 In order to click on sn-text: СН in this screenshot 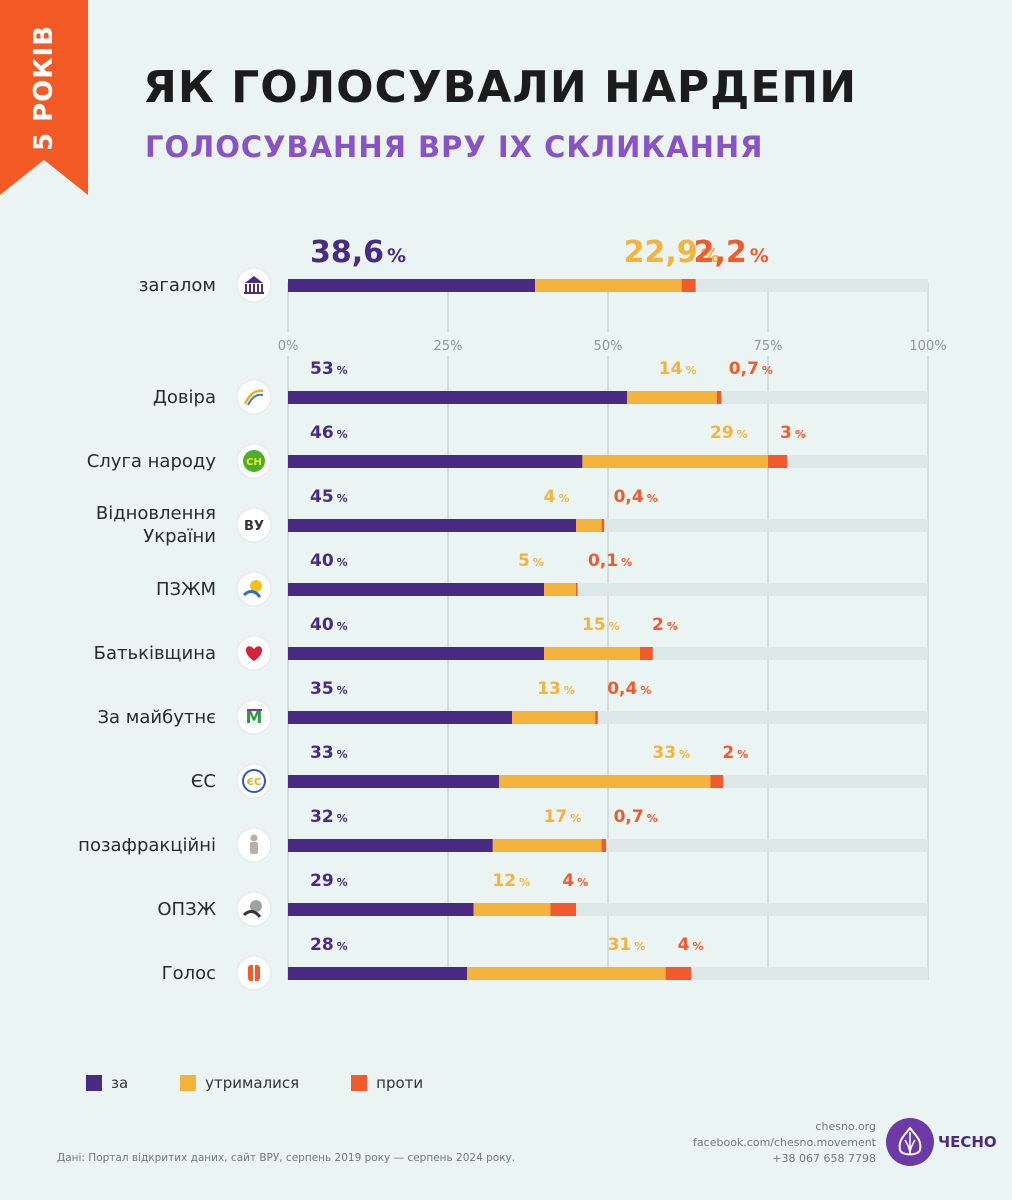, I will do `click(254, 462)`.